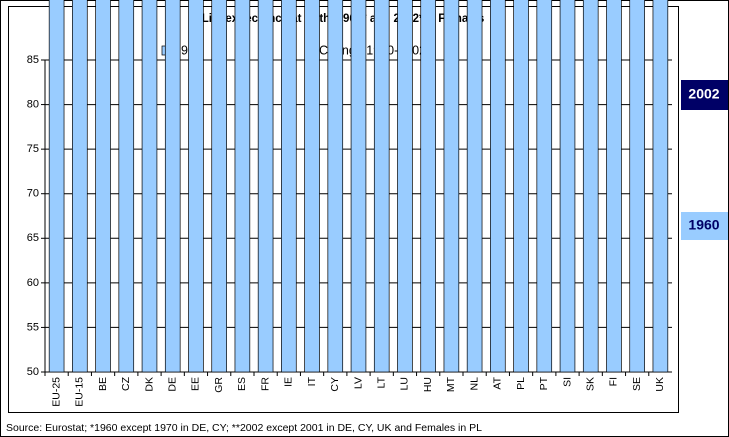 The width and height of the screenshot is (729, 437). Describe the element at coordinates (405, 383) in the screenshot. I see `x-tick-label: LU` at that location.